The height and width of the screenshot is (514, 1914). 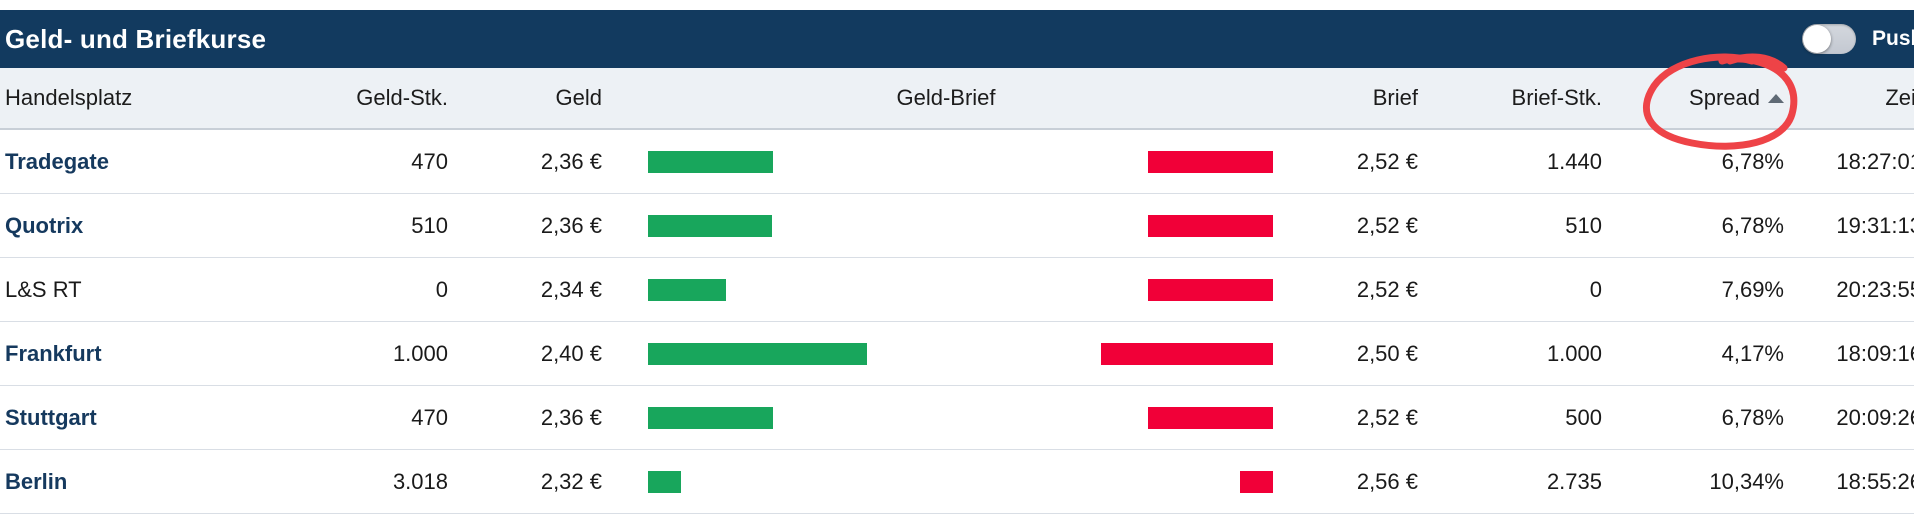 What do you see at coordinates (1893, 38) in the screenshot?
I see `push-toggle-label: Push` at bounding box center [1893, 38].